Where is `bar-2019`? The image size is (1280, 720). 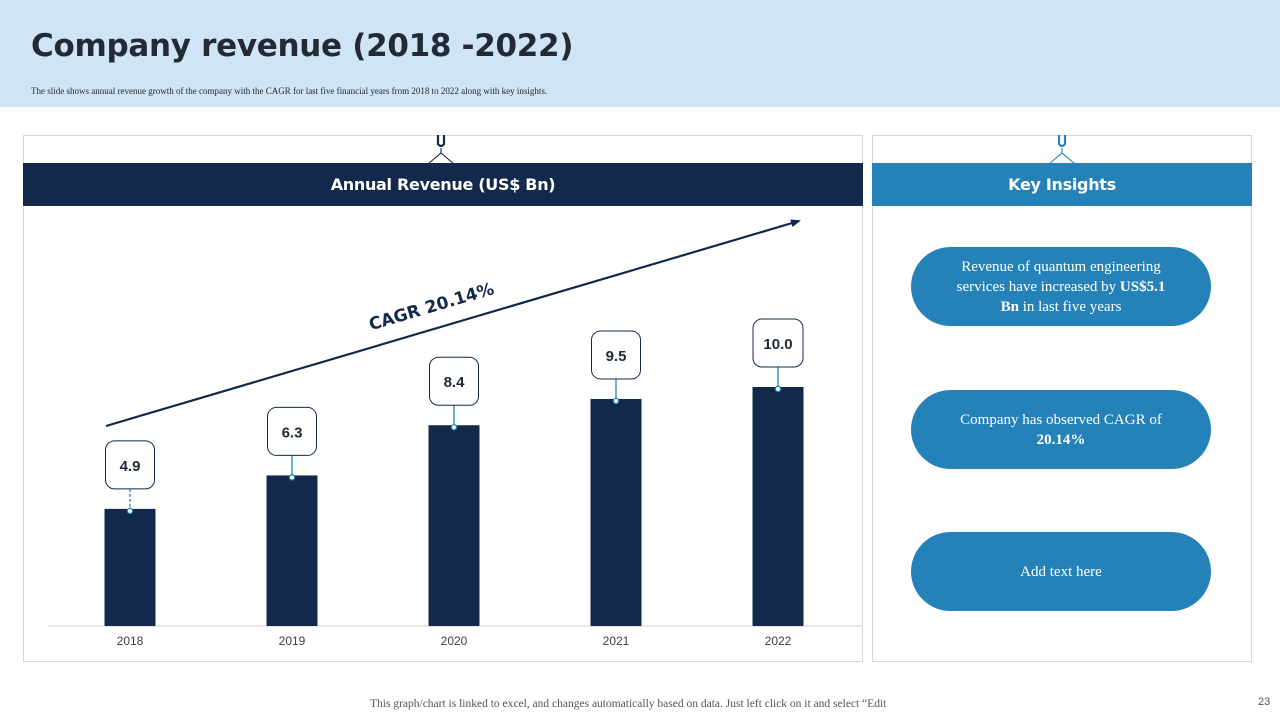
bar-2019 is located at coordinates (292, 550).